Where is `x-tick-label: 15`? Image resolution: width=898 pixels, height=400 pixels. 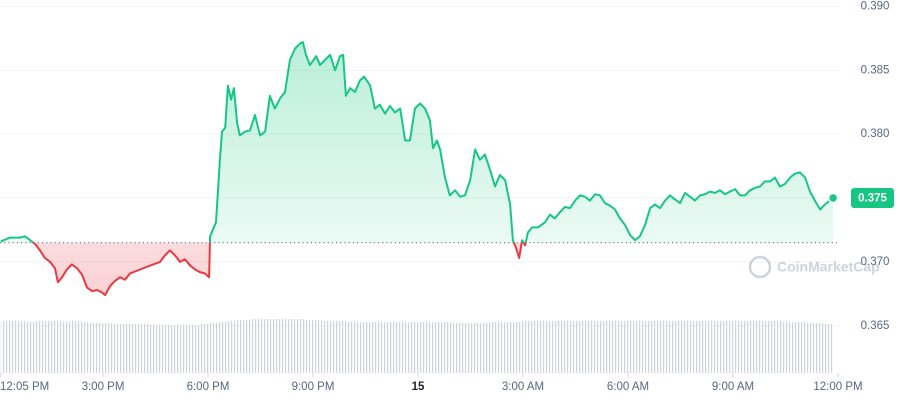 x-tick-label: 15 is located at coordinates (418, 387).